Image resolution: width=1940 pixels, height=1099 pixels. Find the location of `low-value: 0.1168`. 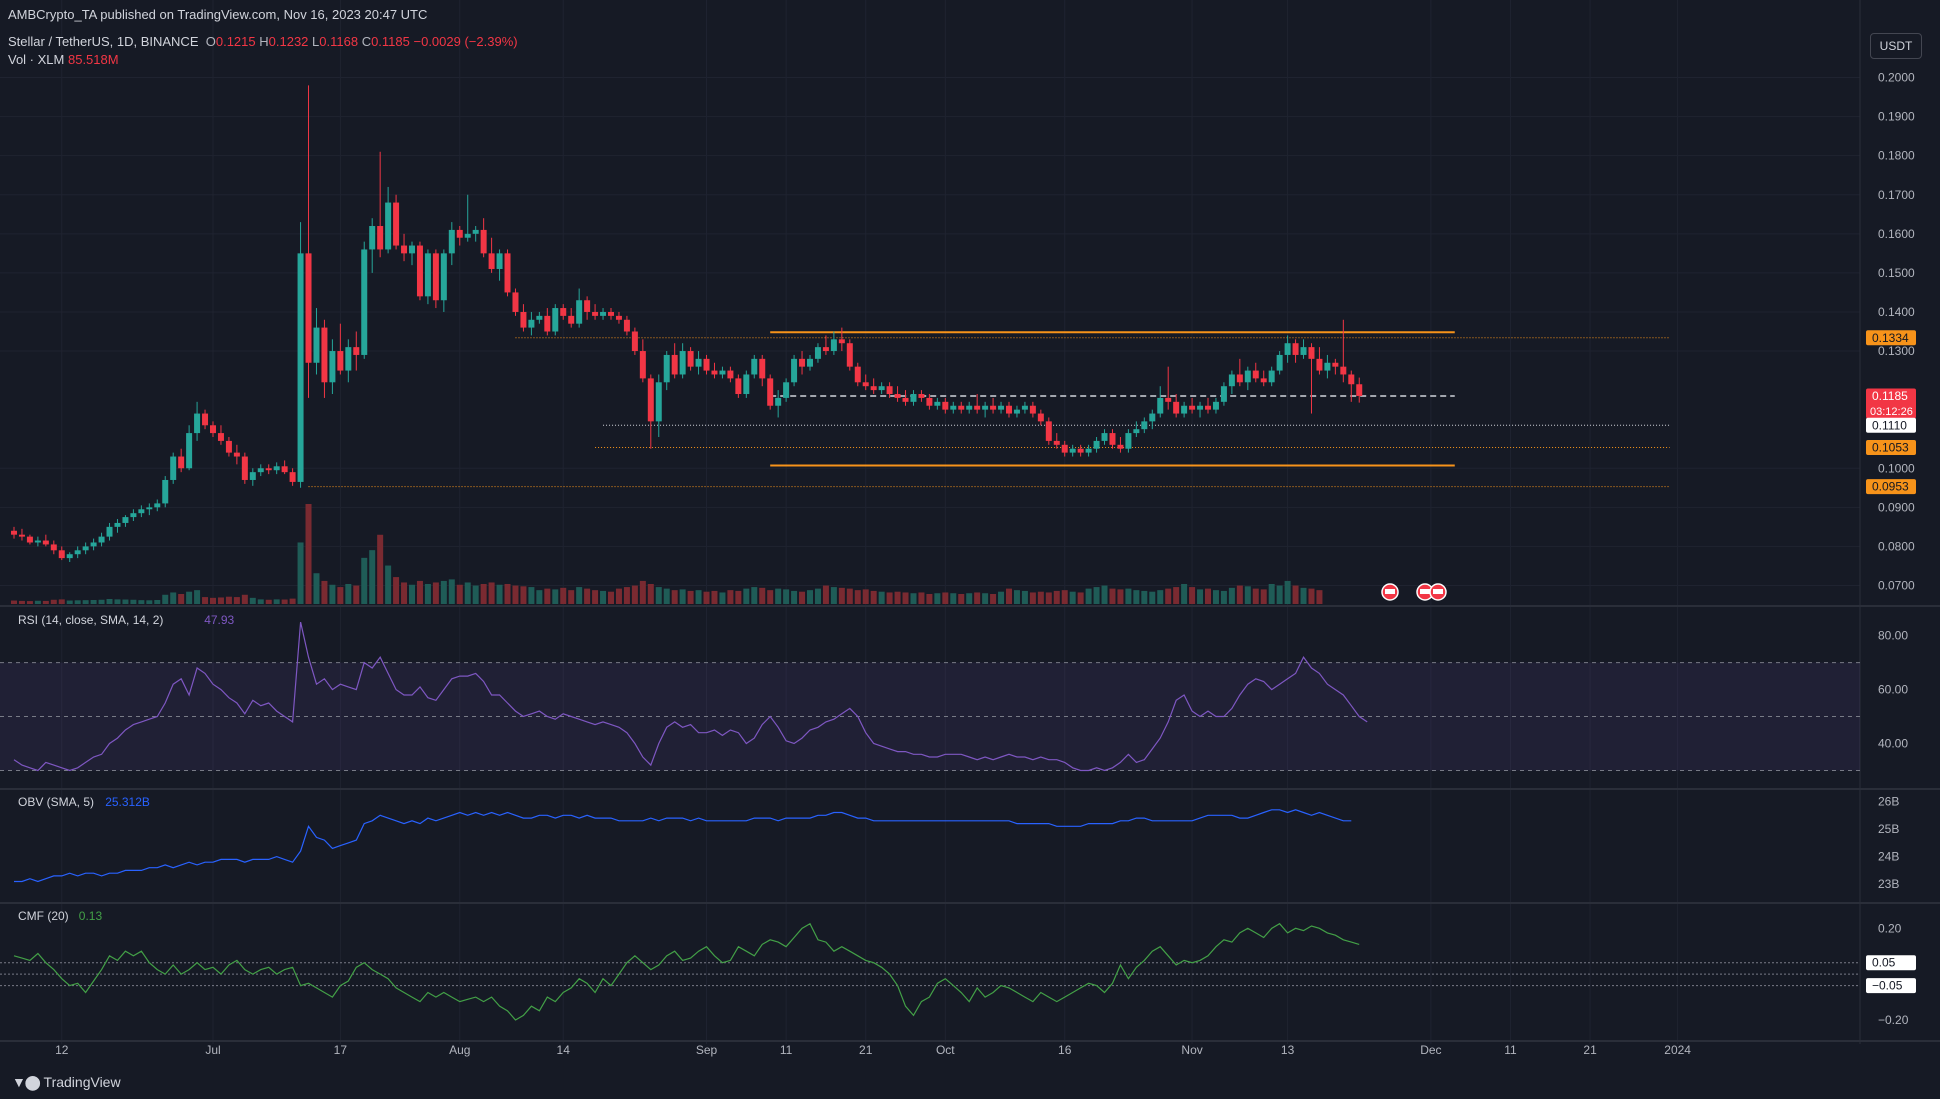

low-value: 0.1168 is located at coordinates (339, 41).